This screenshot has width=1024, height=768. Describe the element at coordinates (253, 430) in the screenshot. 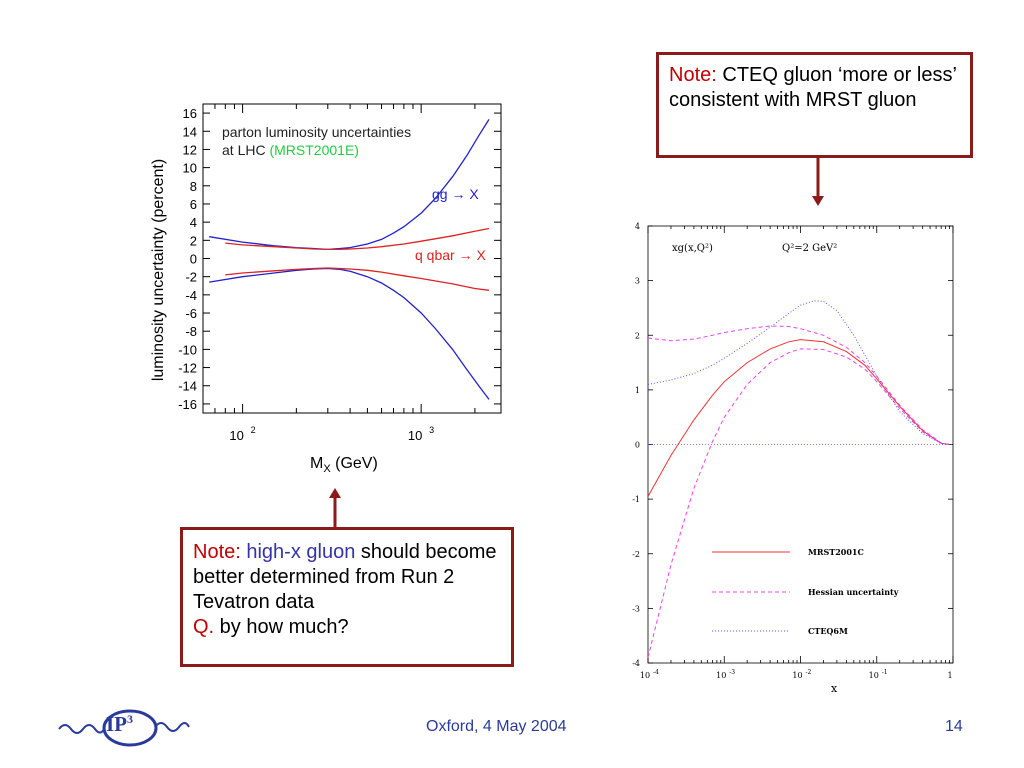

I see `chart1-xtick-exp: 2` at that location.